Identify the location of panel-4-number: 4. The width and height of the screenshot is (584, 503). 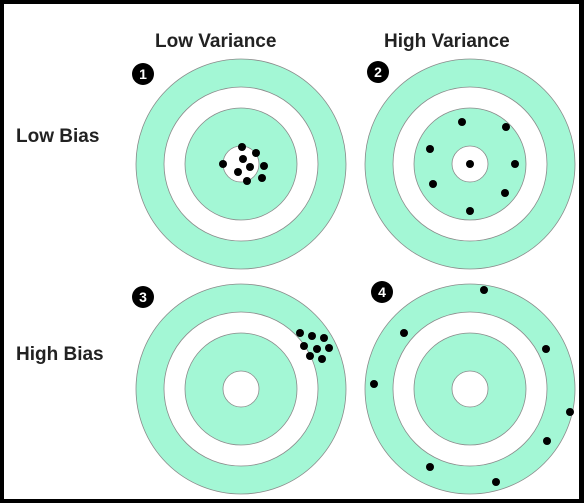
(382, 292).